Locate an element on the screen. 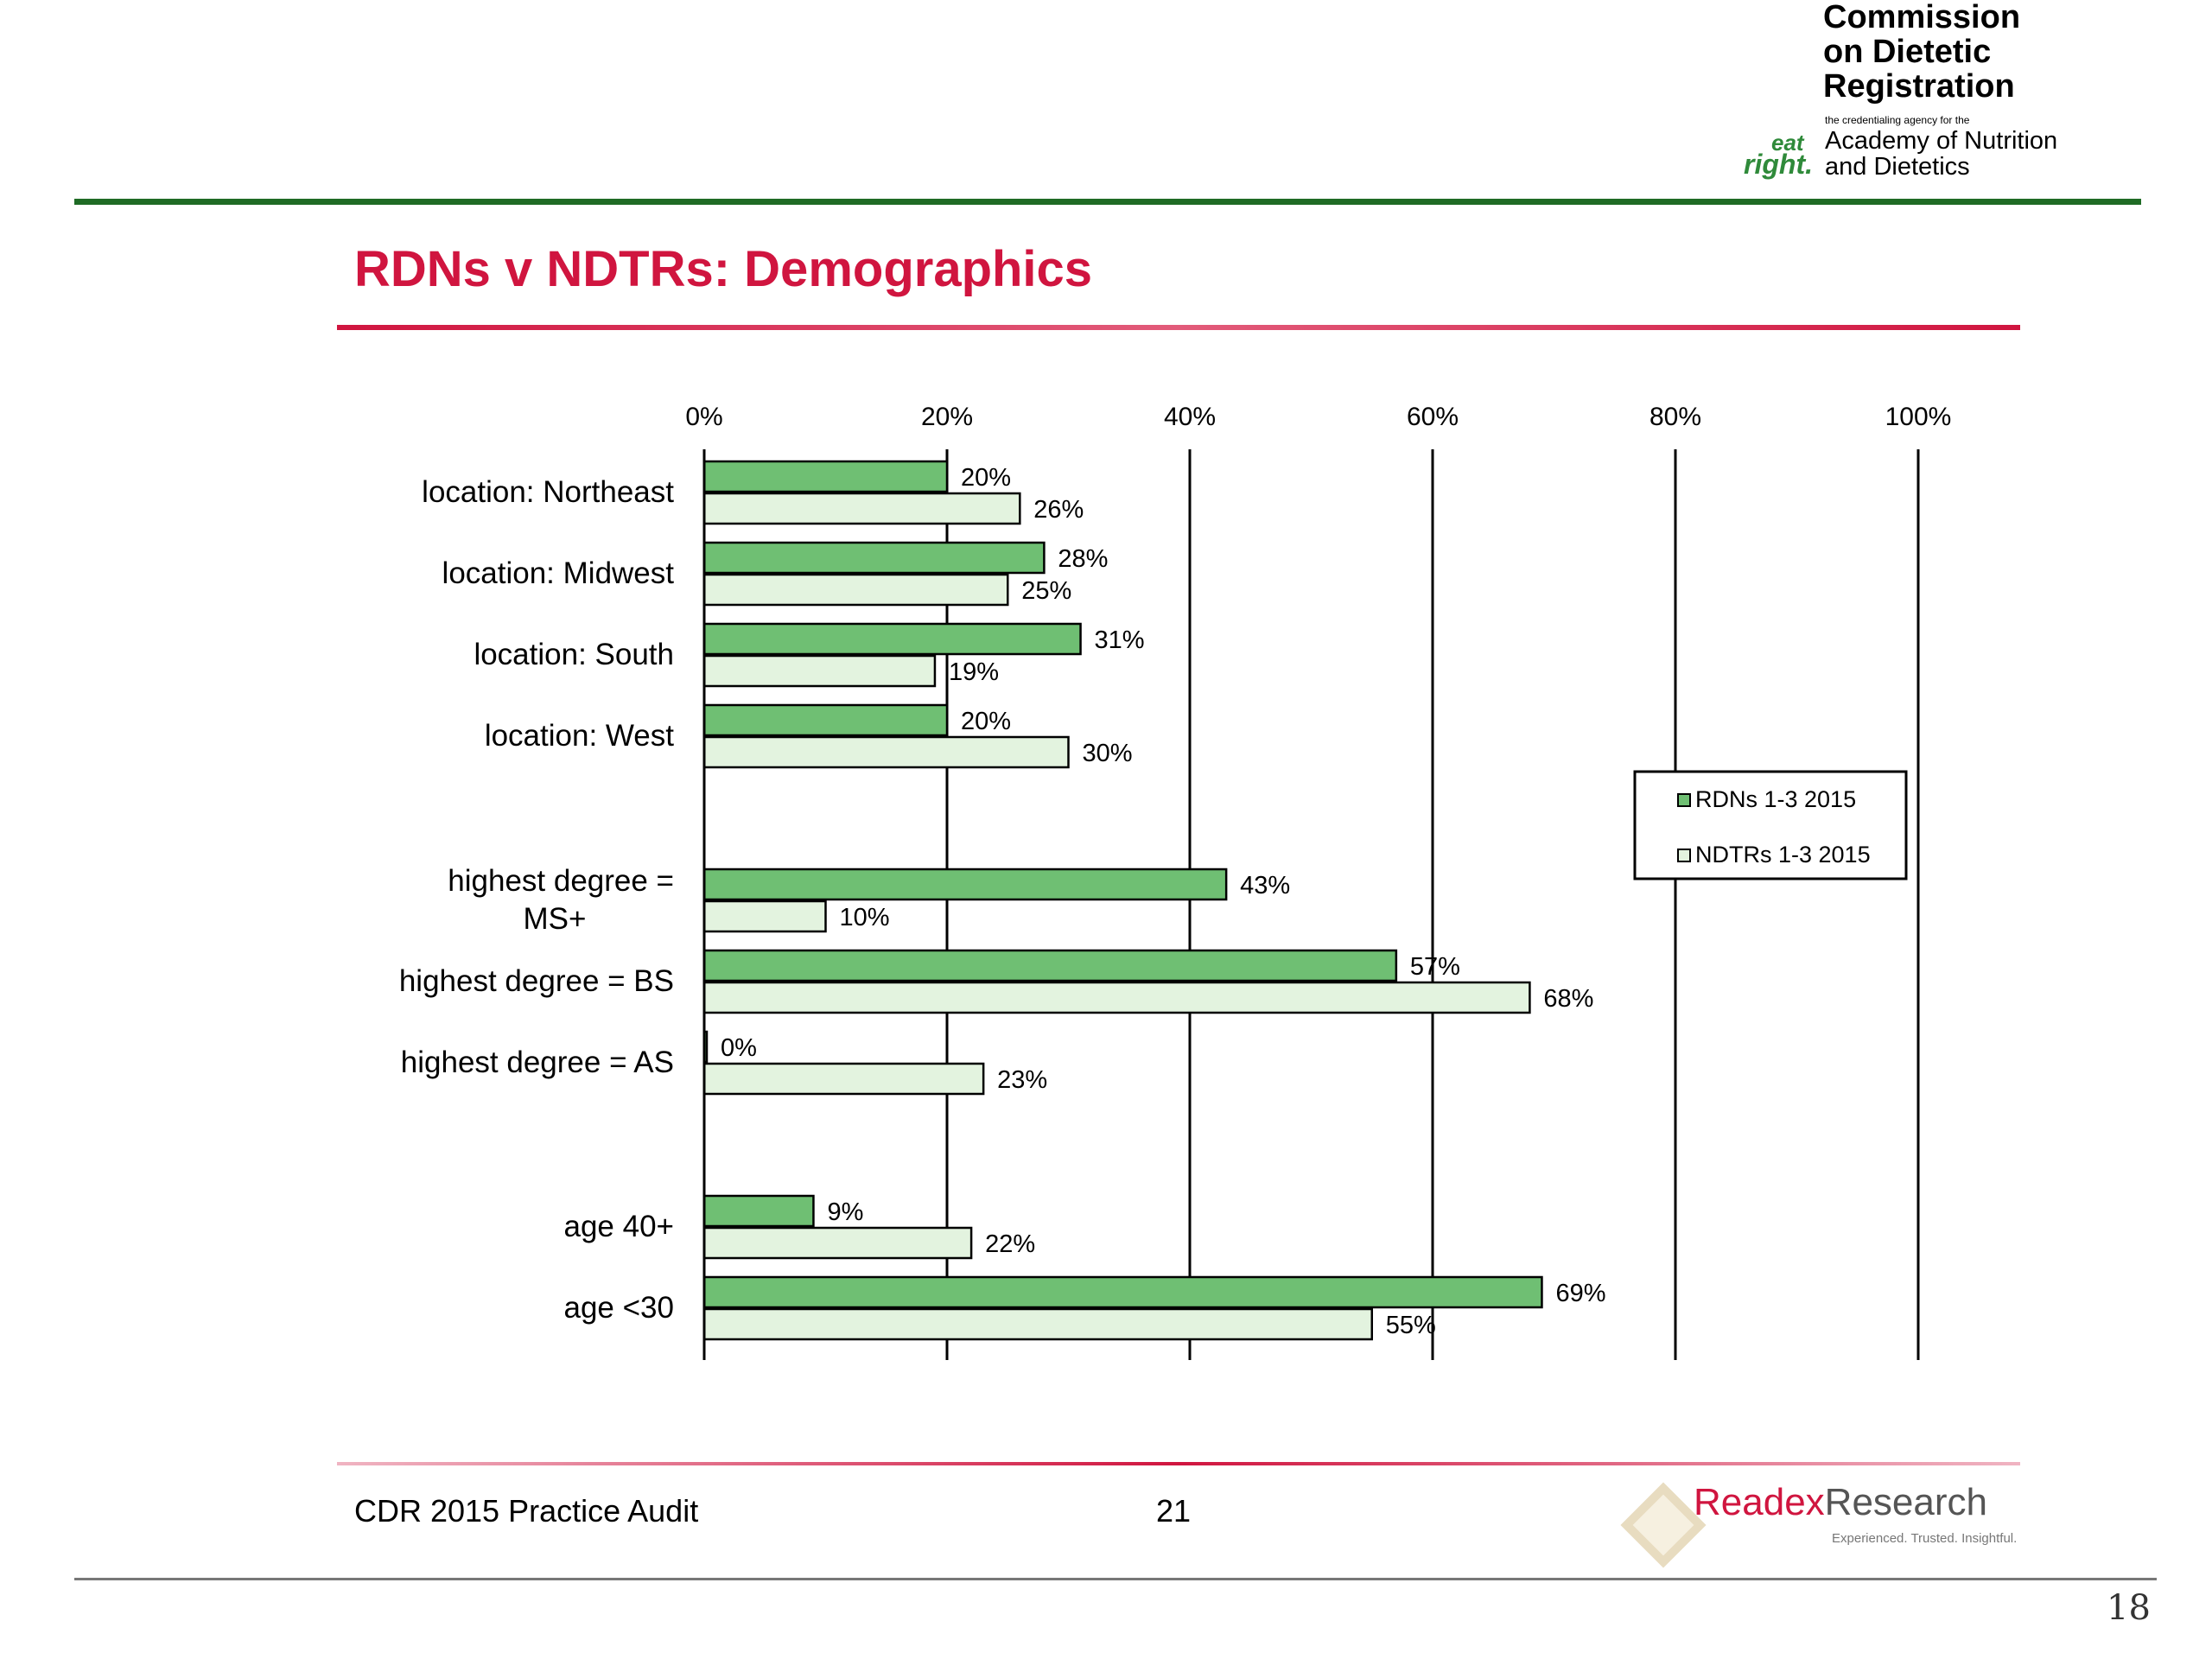  legend-entry: NDTRs 1-3 2015 is located at coordinates (1783, 855).